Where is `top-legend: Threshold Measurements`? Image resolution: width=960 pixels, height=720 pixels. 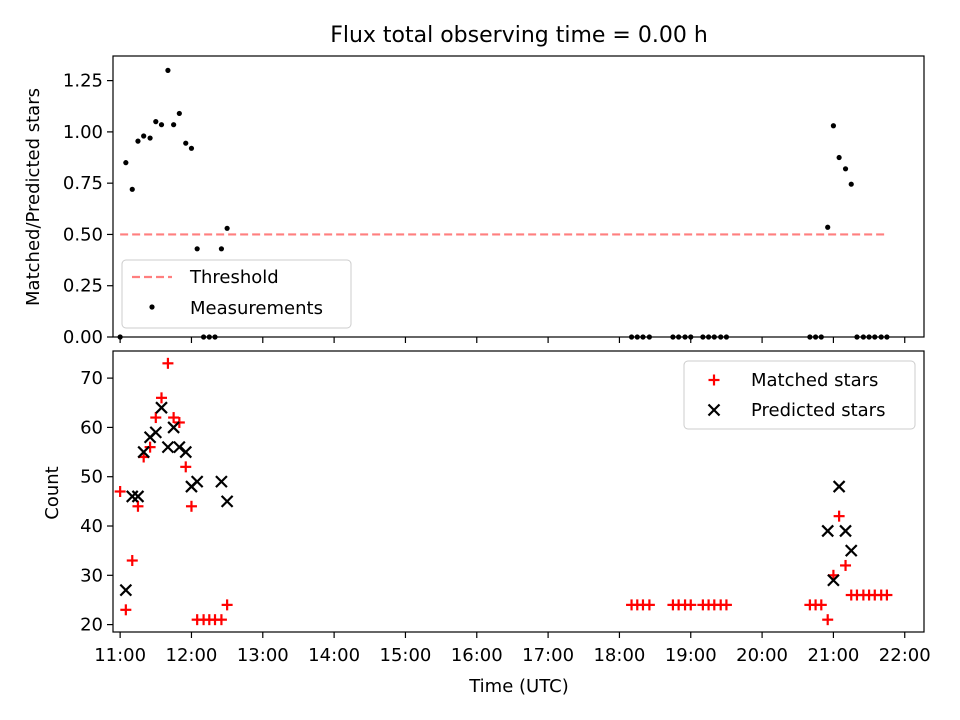
top-legend: Threshold Measurements is located at coordinates (236, 294).